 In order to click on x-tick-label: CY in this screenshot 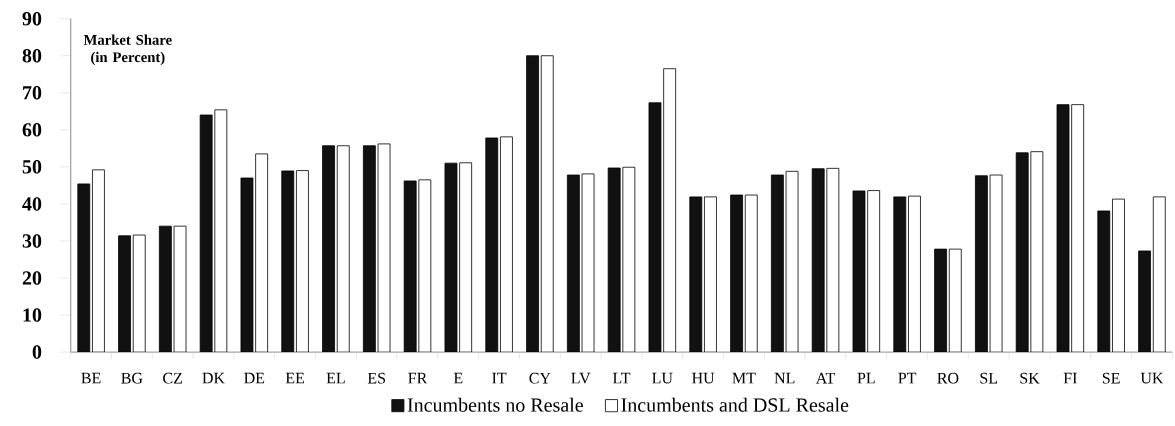, I will do `click(540, 378)`.